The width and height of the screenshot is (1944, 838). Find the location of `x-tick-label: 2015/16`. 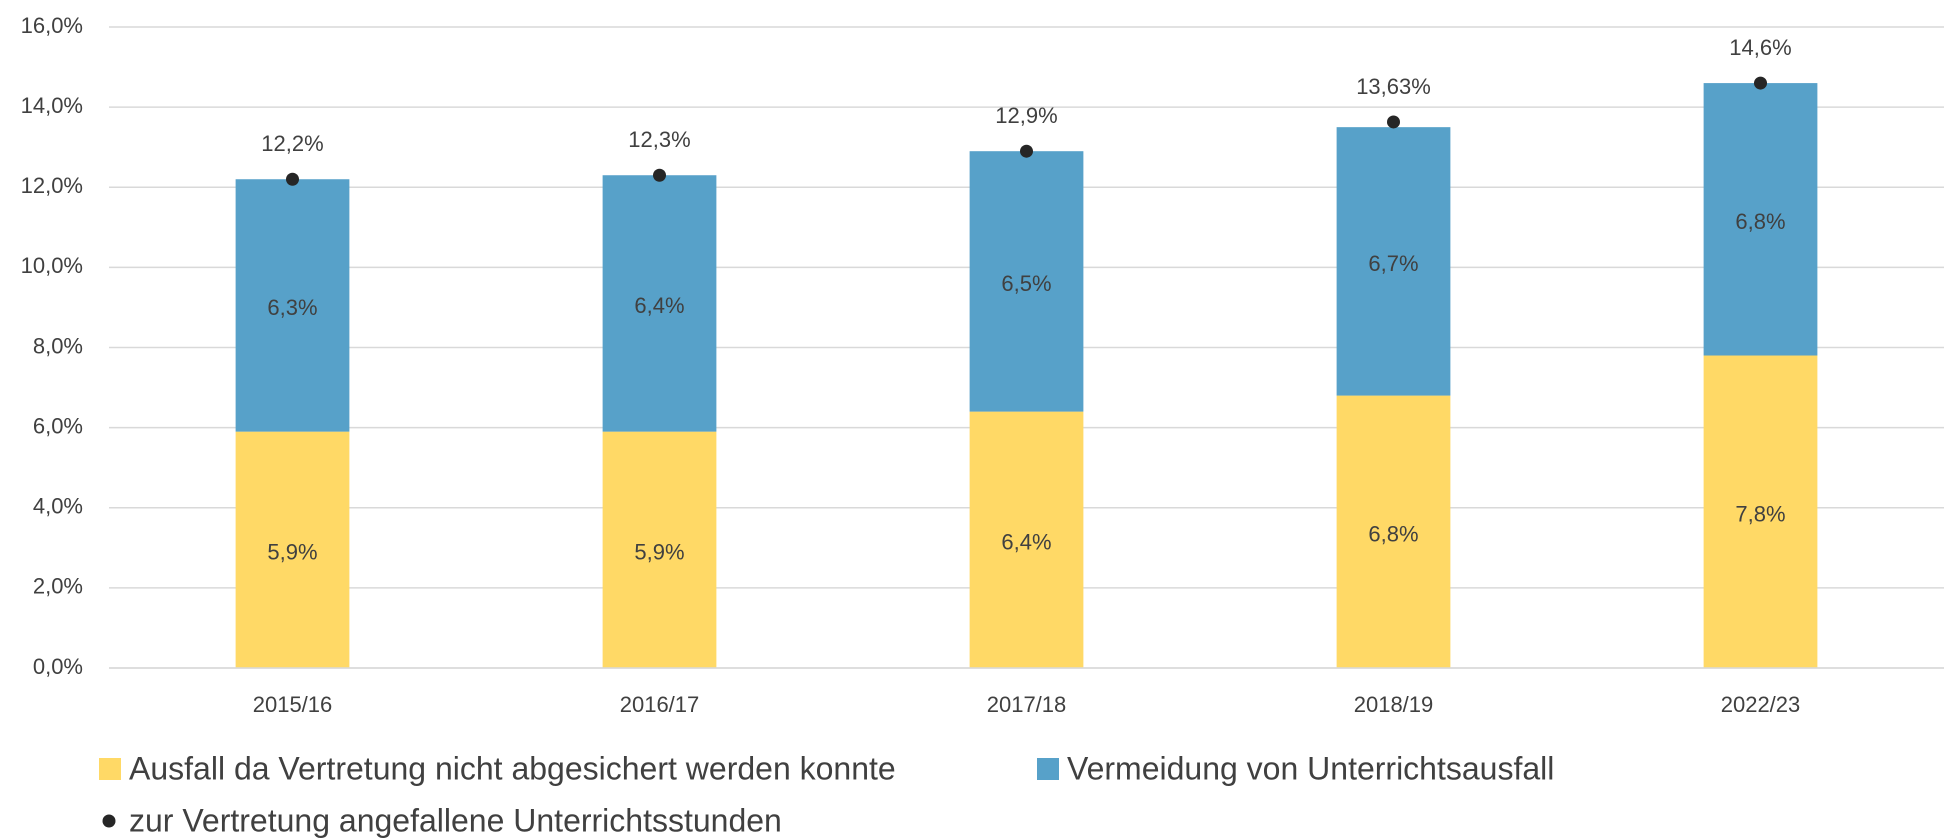

x-tick-label: 2015/16 is located at coordinates (293, 704).